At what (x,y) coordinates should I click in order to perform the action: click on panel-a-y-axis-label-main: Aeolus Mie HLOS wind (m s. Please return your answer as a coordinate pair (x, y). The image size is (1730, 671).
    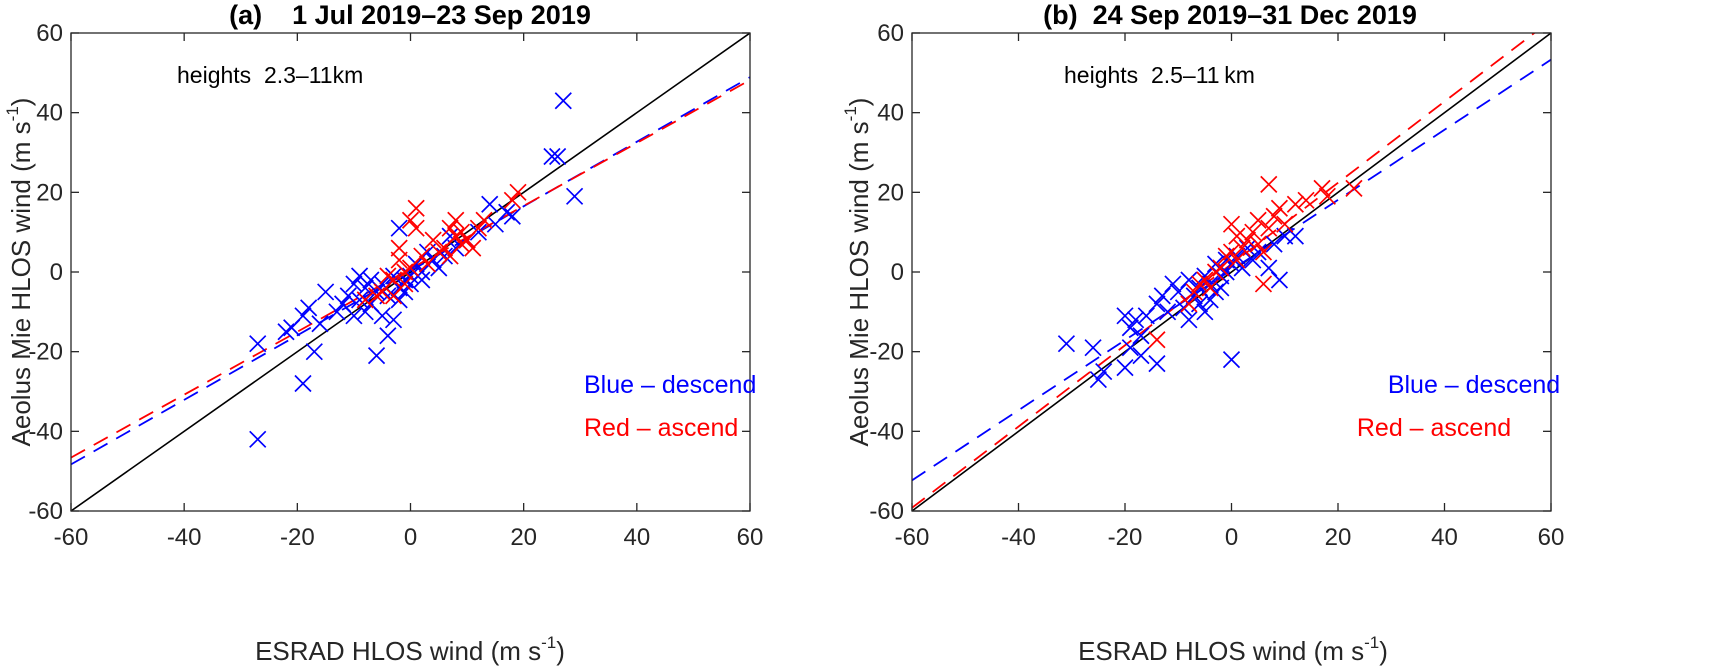
    Looking at the image, I should click on (21, 283).